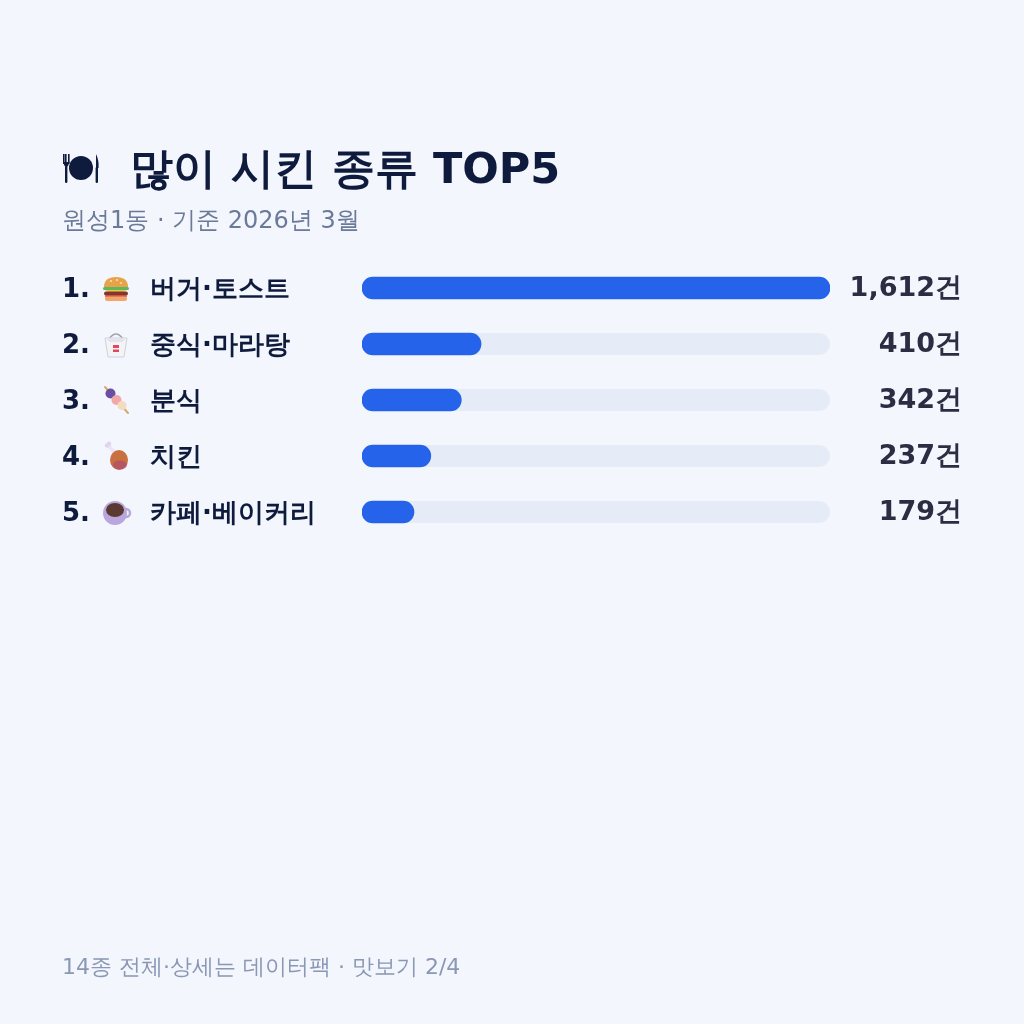 This screenshot has height=1024, width=1024. I want to click on text: 14종 전체·상세는 데이터팩 · 맛보기 2/4, so click(261, 967).